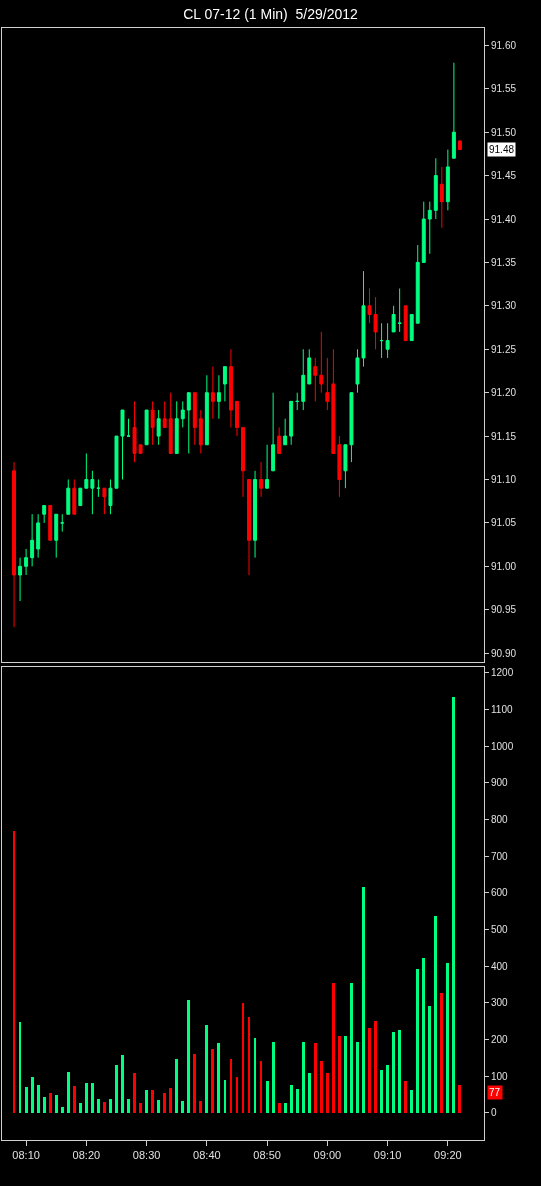 Image resolution: width=541 pixels, height=1186 pixels. What do you see at coordinates (448, 1155) in the screenshot?
I see `x-tick-label: 09:20` at bounding box center [448, 1155].